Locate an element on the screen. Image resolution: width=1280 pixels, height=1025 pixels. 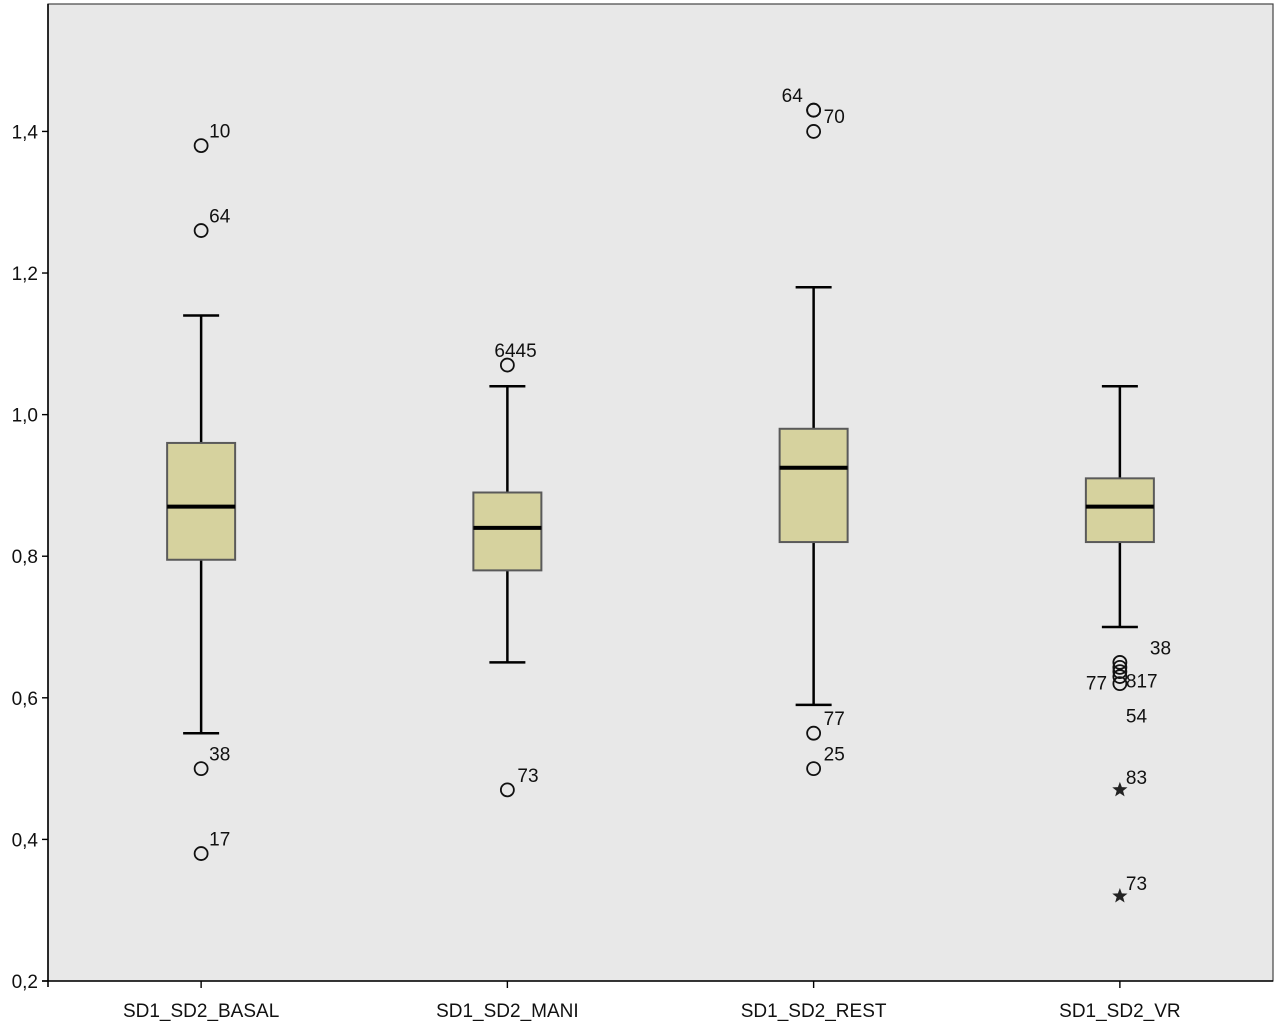
box-sd1_sd2_mani is located at coordinates (507, 531).